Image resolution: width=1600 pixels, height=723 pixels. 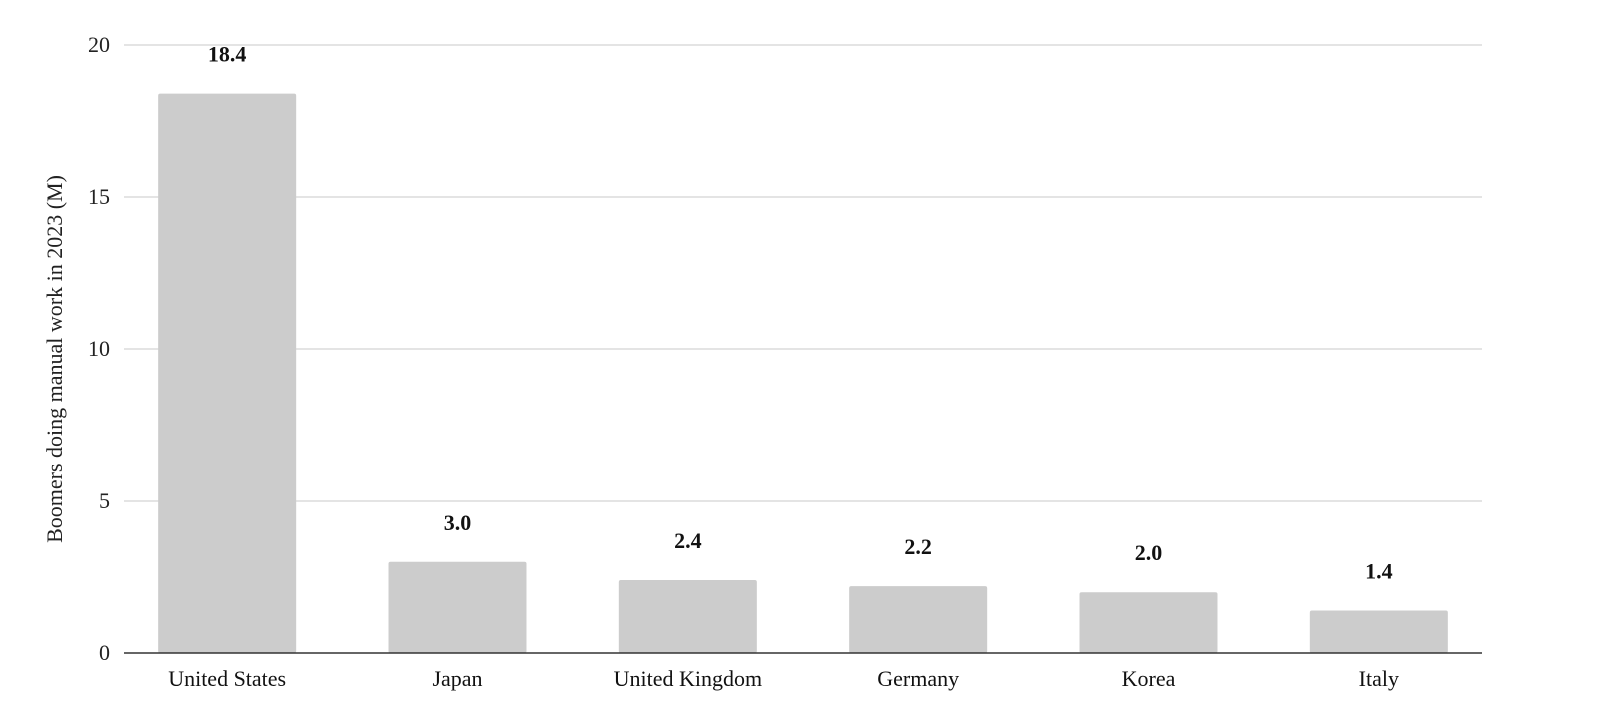 I want to click on x-category-label: Korea, so click(x=1149, y=678).